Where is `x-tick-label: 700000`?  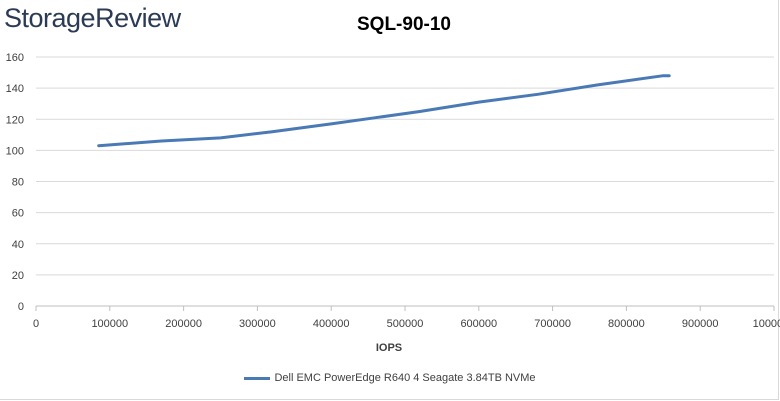
x-tick-label: 700000 is located at coordinates (552, 324).